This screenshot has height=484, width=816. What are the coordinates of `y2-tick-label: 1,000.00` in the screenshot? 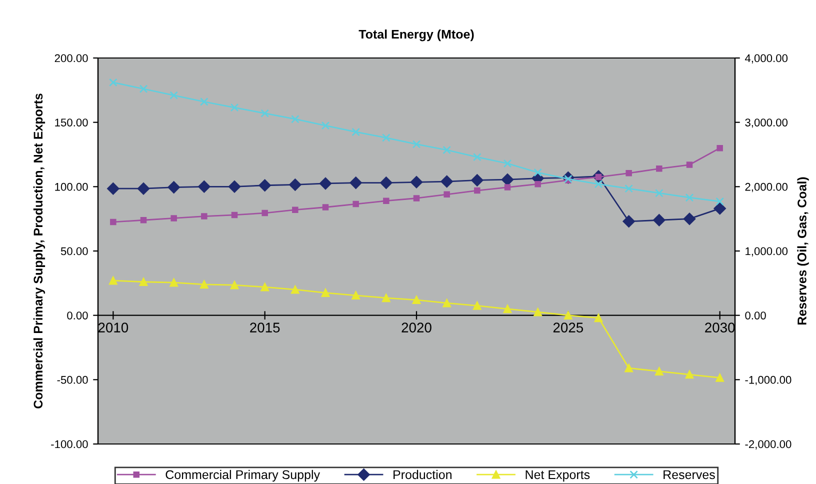 It's located at (767, 251).